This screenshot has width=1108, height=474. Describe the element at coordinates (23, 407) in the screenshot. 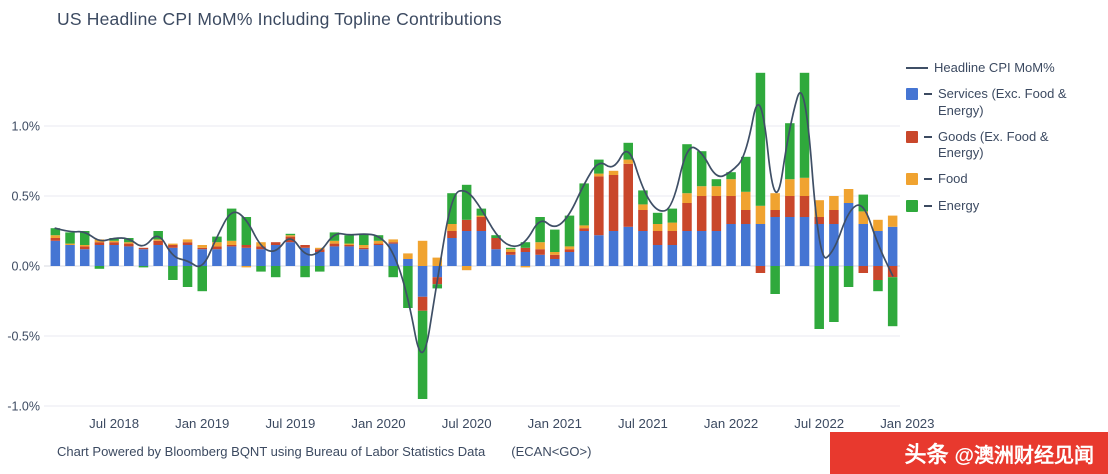

I see `y-axis-tick-label: -1.0%` at that location.